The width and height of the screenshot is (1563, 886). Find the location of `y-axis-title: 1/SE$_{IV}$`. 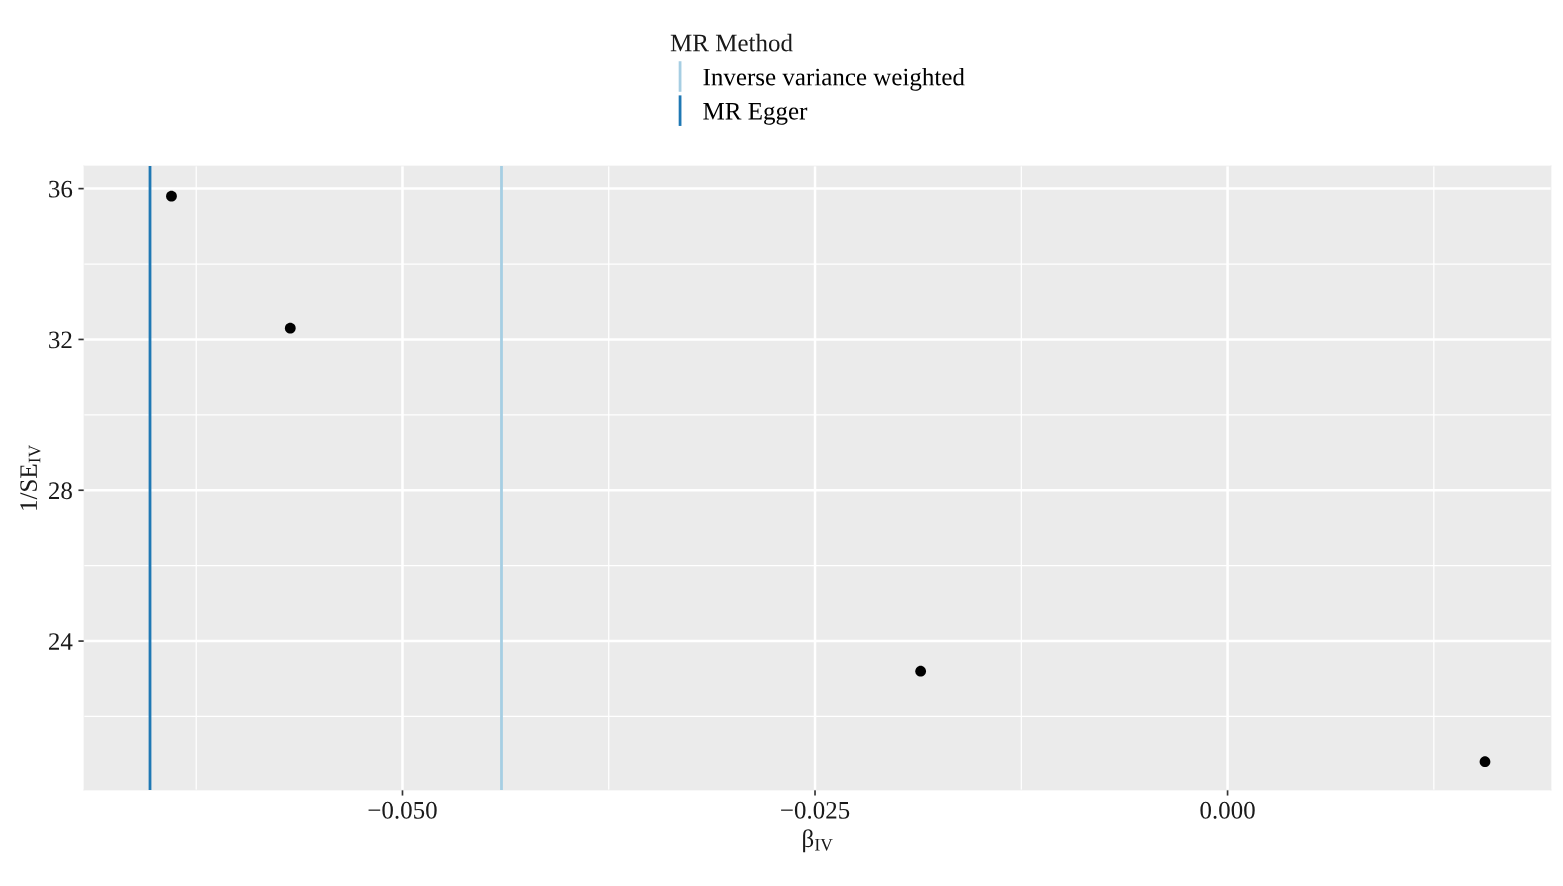

y-axis-title: 1/SE$_{IV}$ is located at coordinates (30, 477).